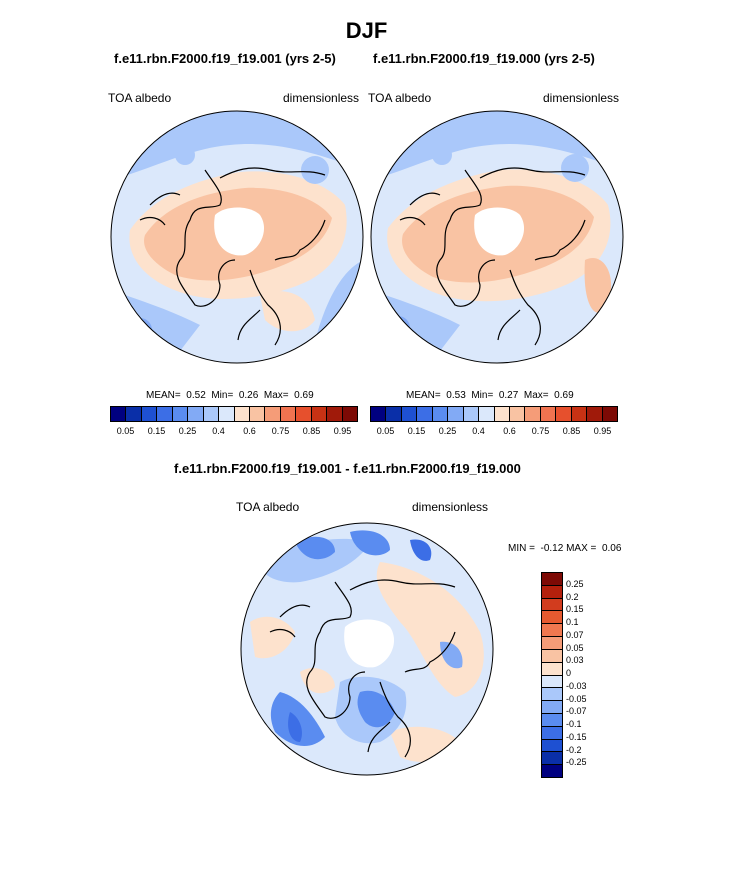 This screenshot has width=733, height=882. I want to click on colorbar-tick-label: 0, so click(569, 673).